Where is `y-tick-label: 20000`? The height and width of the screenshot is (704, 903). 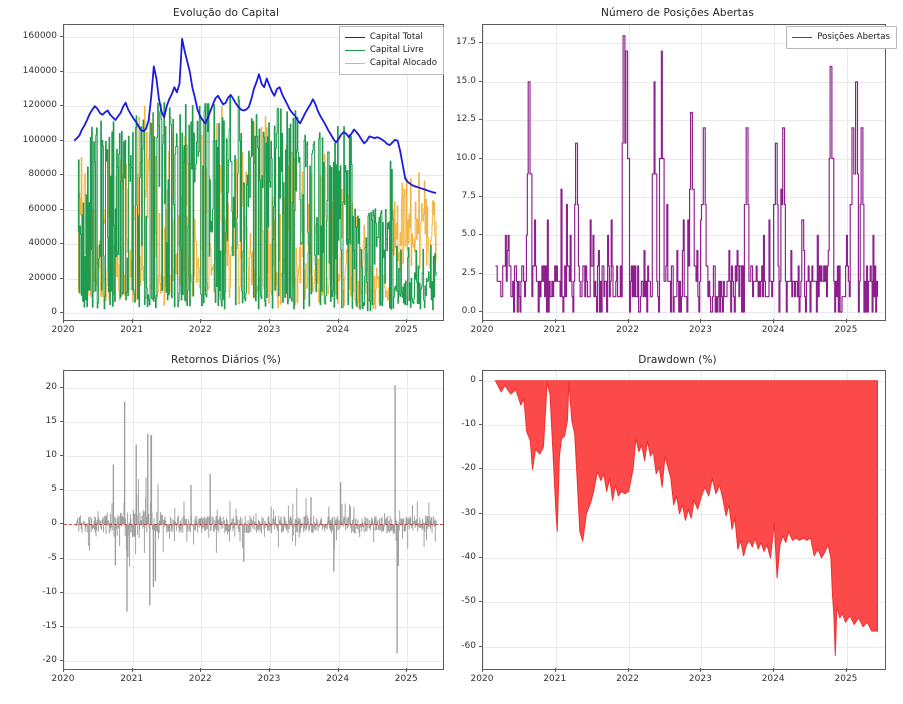
y-tick-label: 20000 is located at coordinates (42, 277).